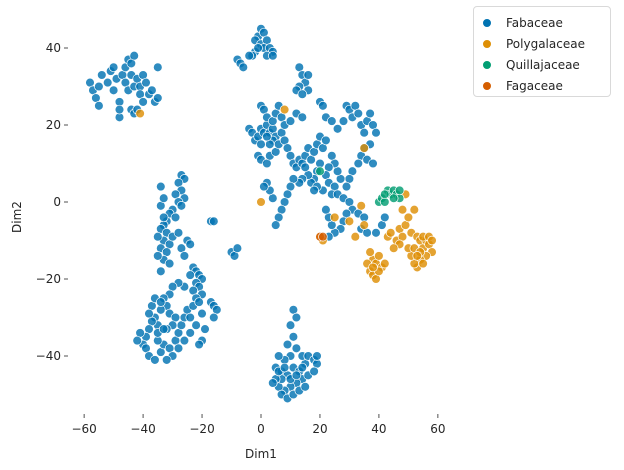  Describe the element at coordinates (48, 279) in the screenshot. I see `y-tick-label: −20` at that location.